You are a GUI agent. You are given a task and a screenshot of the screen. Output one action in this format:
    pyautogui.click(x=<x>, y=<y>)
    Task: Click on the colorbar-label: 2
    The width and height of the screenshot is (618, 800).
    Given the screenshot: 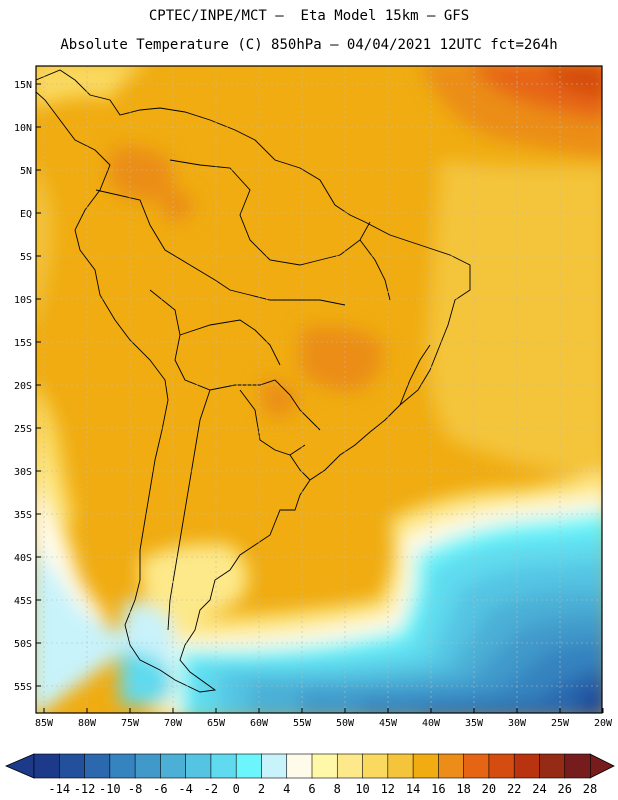 What is the action you would take?
    pyautogui.click(x=261, y=789)
    